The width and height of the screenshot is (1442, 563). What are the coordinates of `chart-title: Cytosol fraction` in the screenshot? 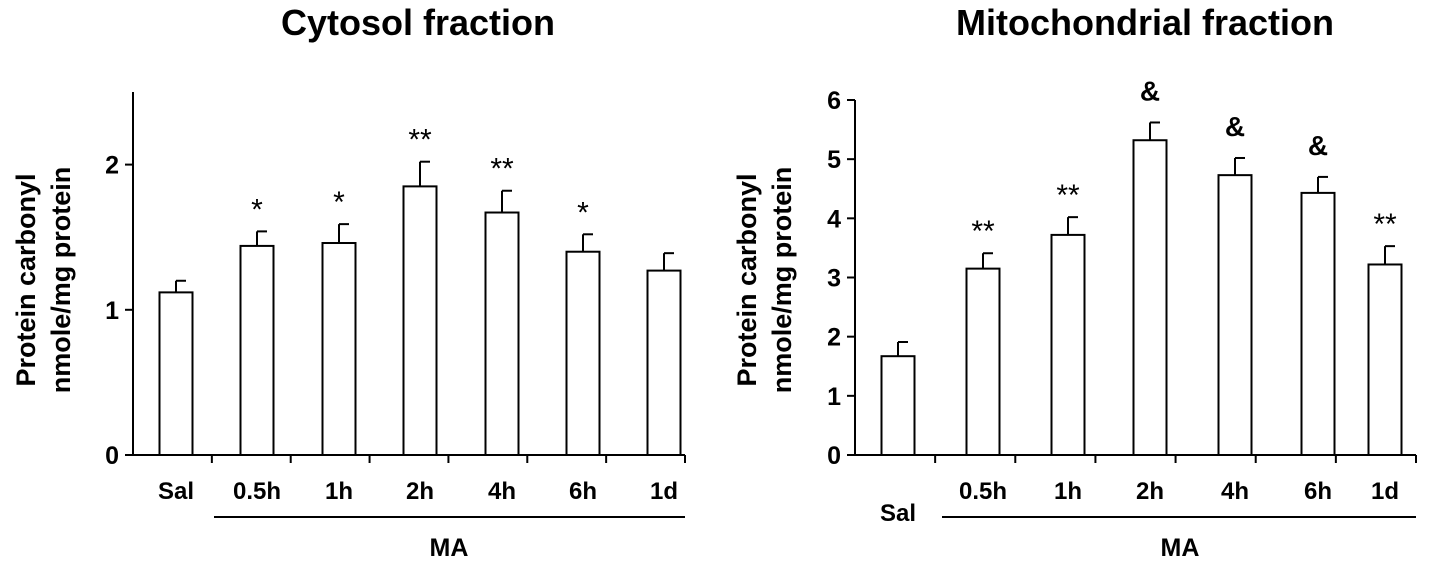 It's located at (418, 22).